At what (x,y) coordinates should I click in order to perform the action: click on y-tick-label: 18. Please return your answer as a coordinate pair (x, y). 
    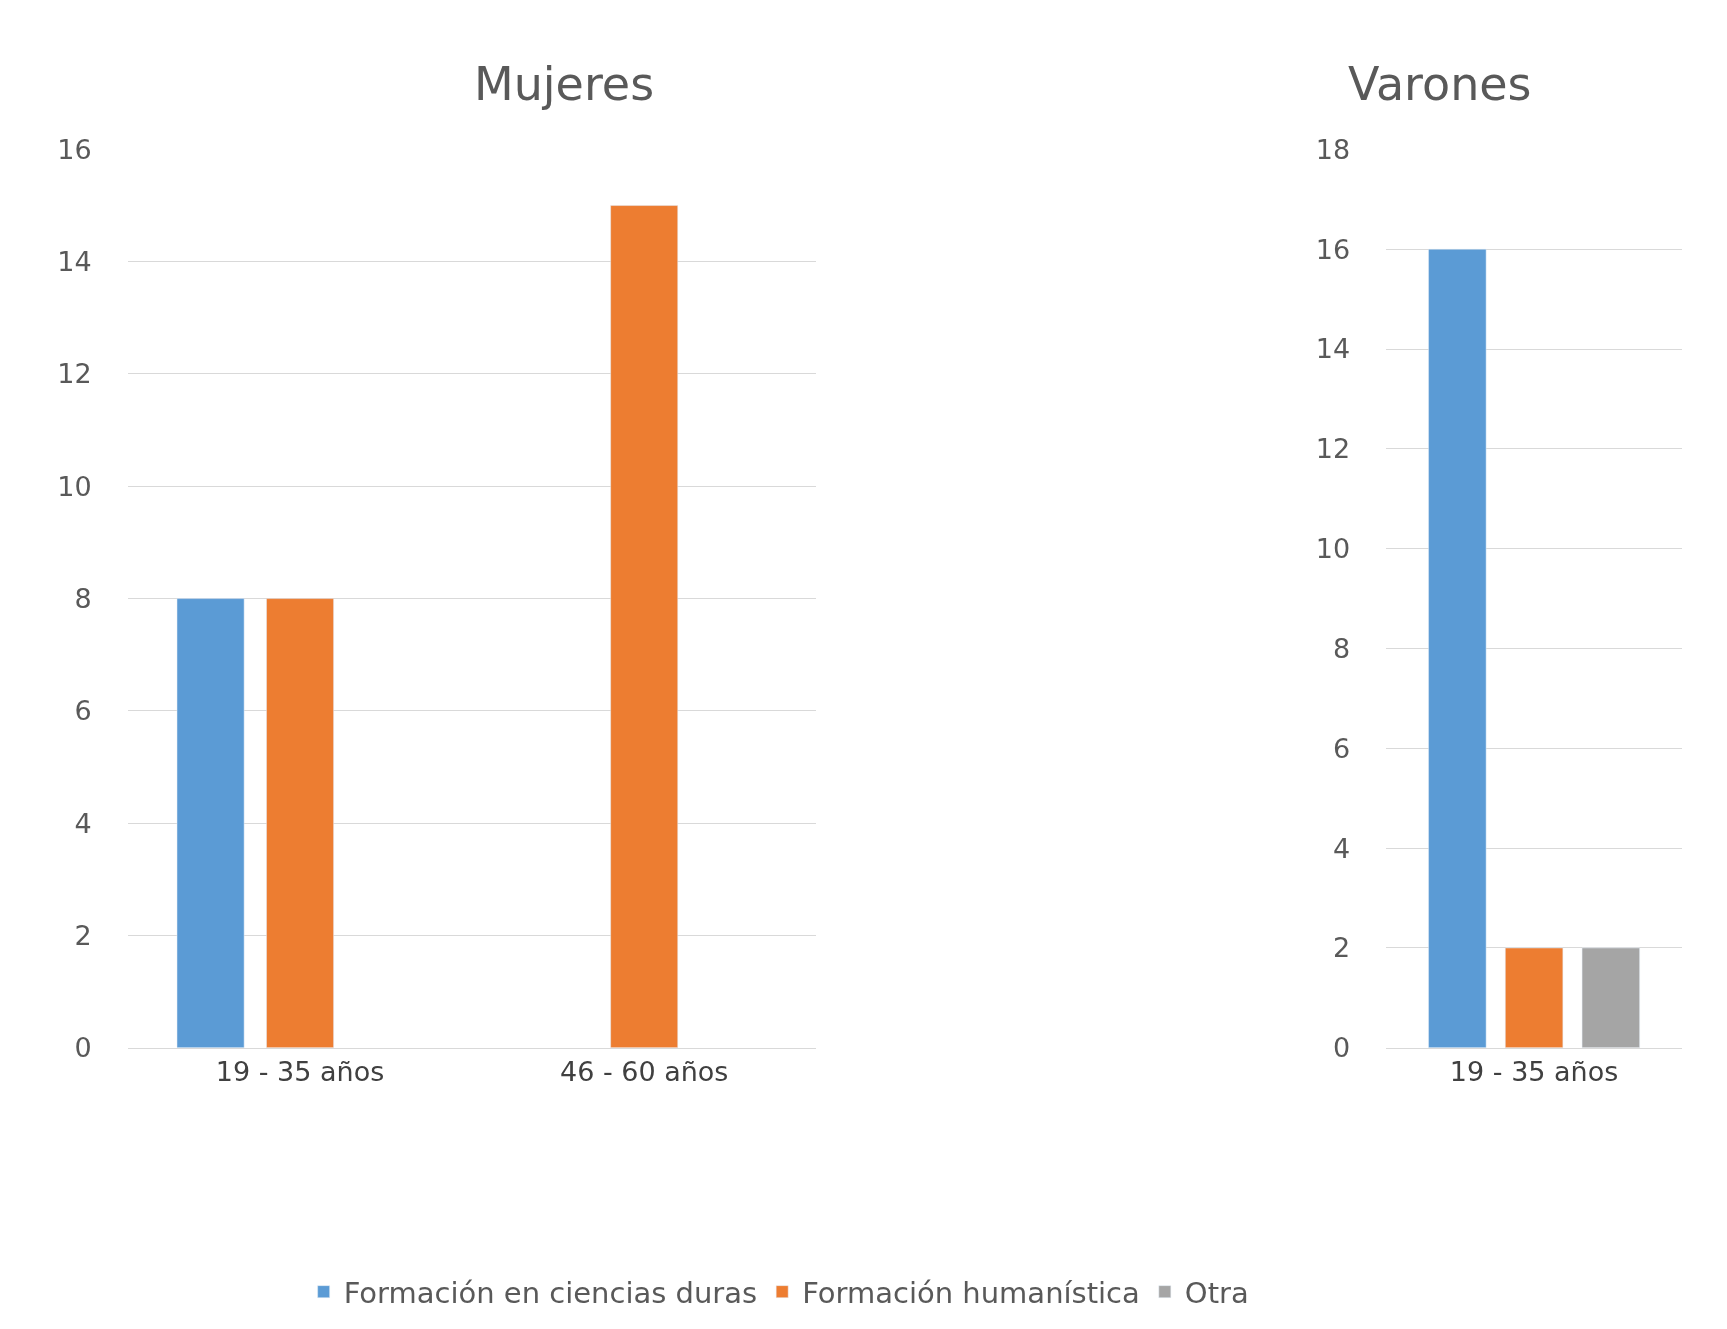
    Looking at the image, I should click on (1333, 149).